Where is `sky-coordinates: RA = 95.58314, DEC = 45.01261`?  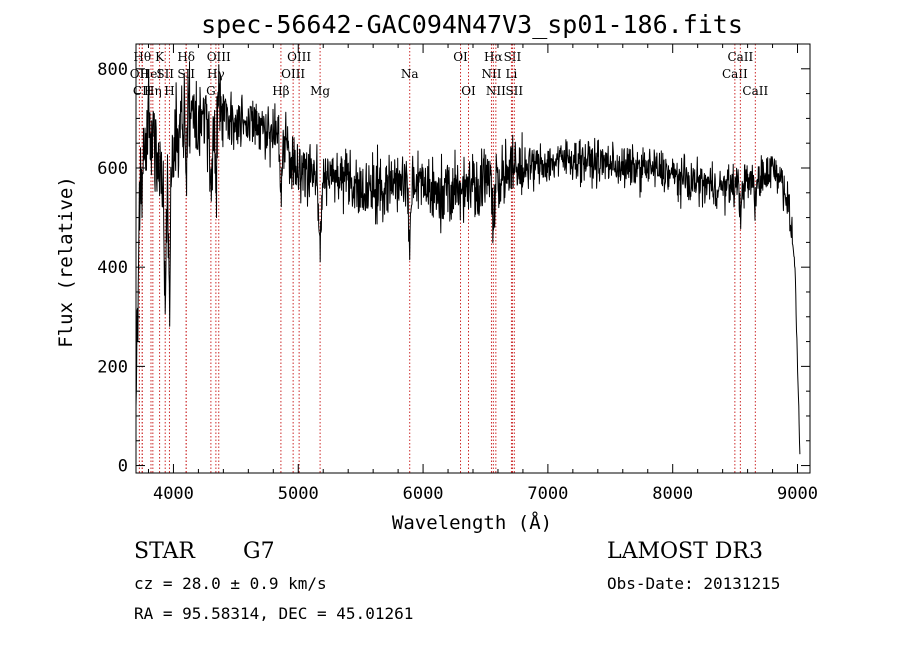
sky-coordinates: RA = 95.58314, DEC = 45.01261 is located at coordinates (273, 613).